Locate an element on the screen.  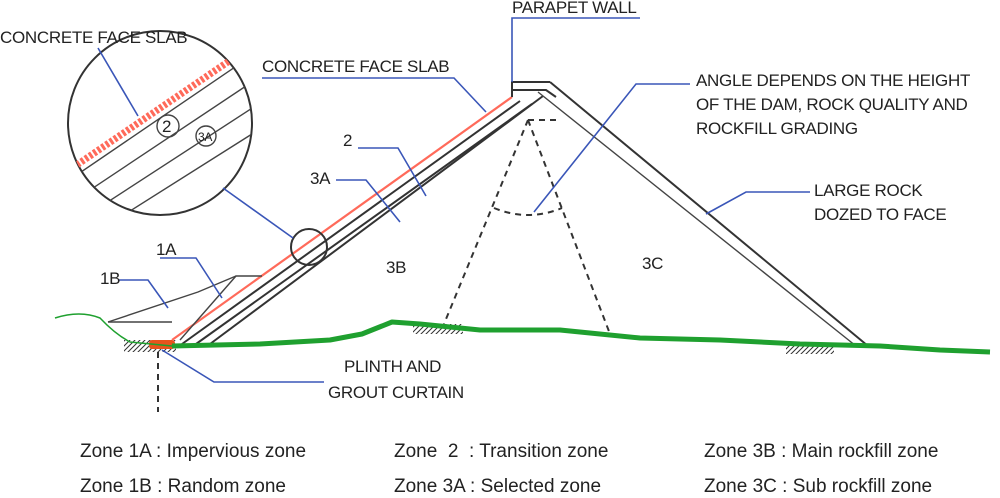
label-angle-line-2: OF THE DAM, ROCK QUALITY AND is located at coordinates (832, 104).